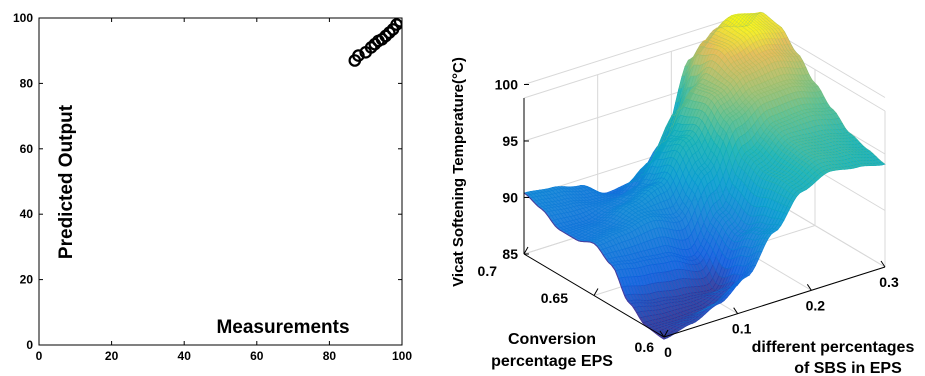 Image resolution: width=925 pixels, height=376 pixels. Describe the element at coordinates (458, 172) in the screenshot. I see `surface-z-axis-label: Vicat Softening Temperature(°C)` at that location.